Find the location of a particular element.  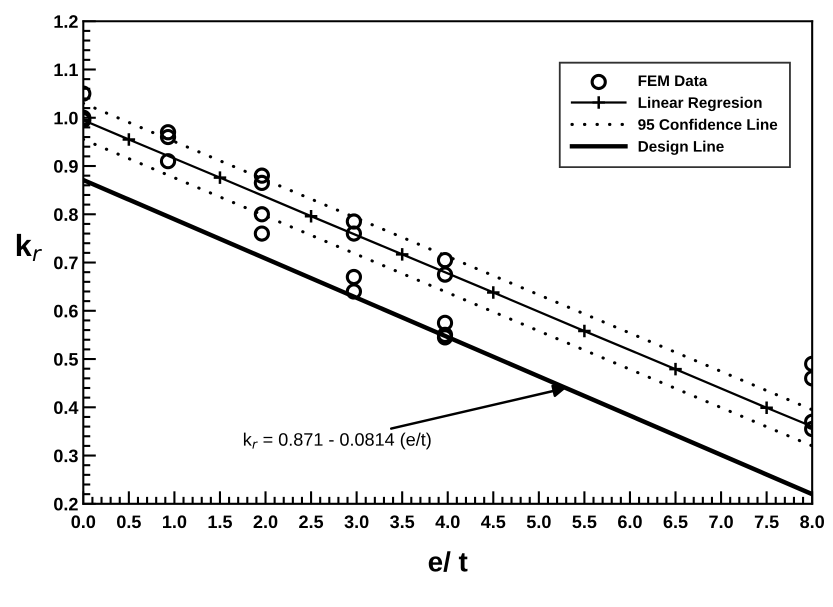

legend-label: Linear Regresion is located at coordinates (700, 104).